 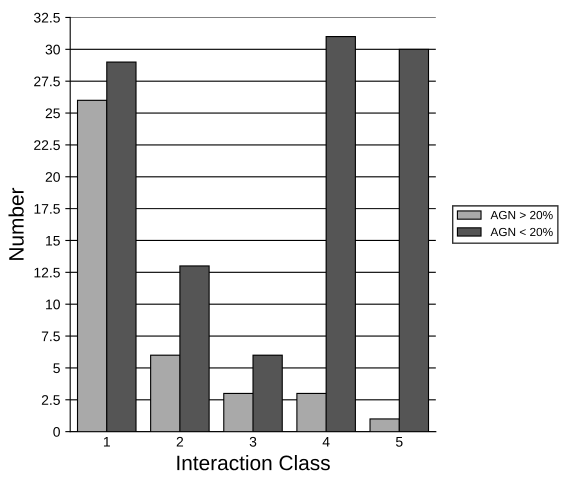 What do you see at coordinates (107, 442) in the screenshot?
I see `x-tick-label: 1` at bounding box center [107, 442].